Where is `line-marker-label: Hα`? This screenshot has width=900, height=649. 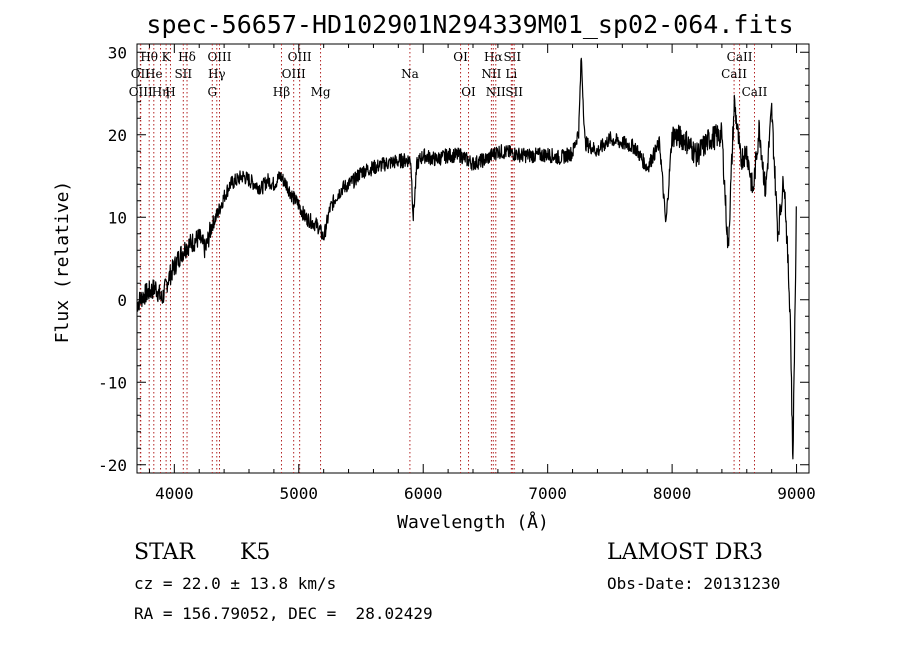 line-marker-label: Hα is located at coordinates (493, 57).